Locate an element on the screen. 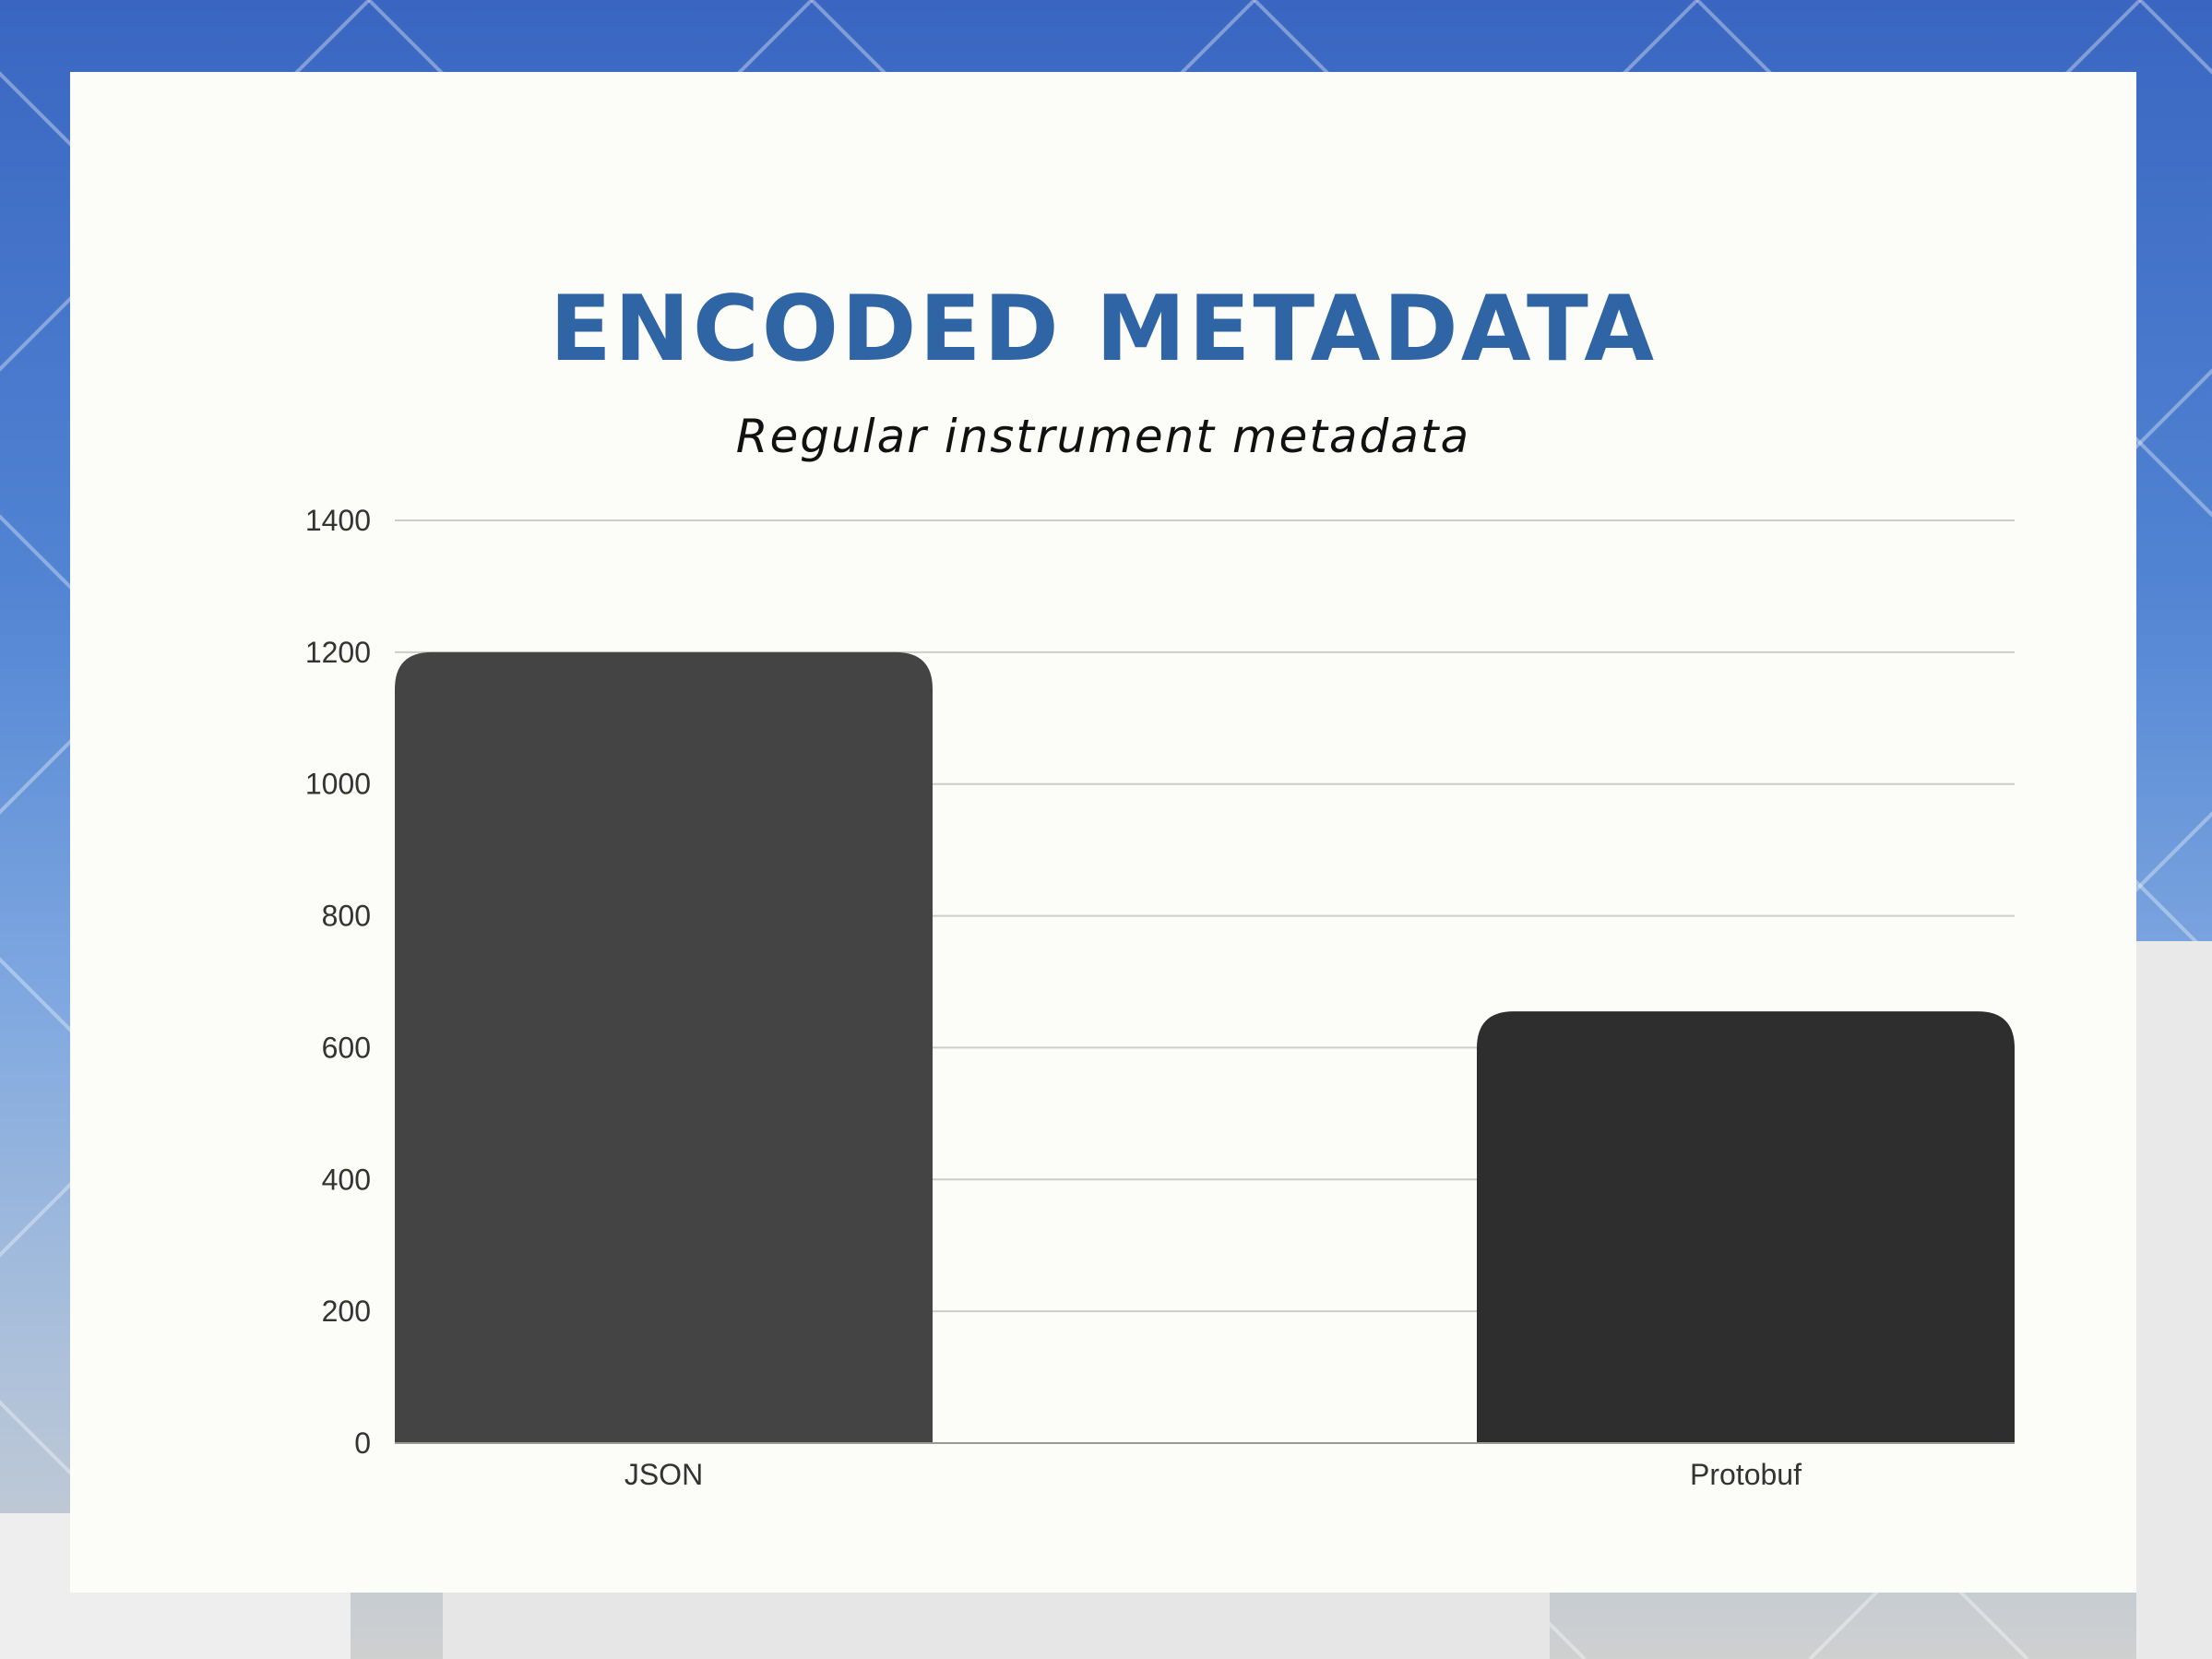  bar-json is located at coordinates (664, 1047).